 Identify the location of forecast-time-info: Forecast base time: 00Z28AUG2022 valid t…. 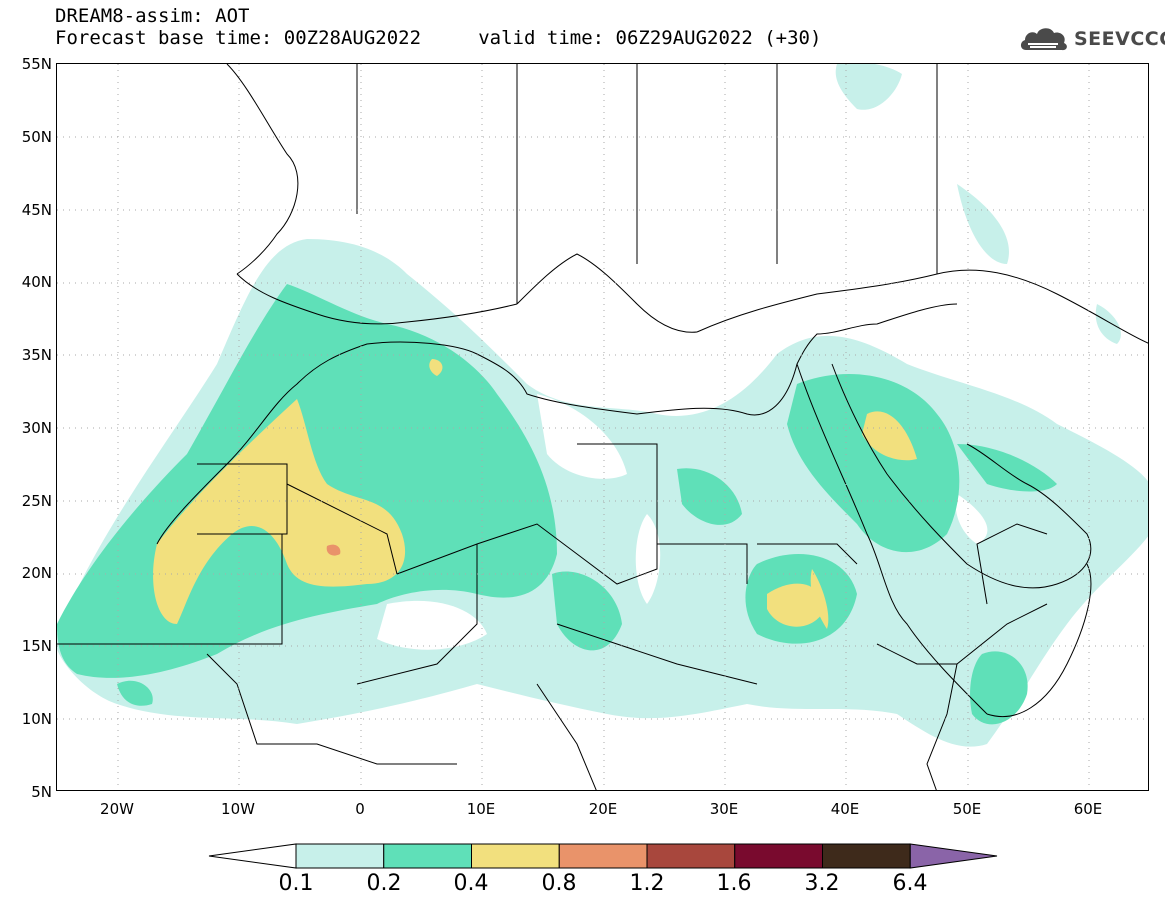
(438, 38).